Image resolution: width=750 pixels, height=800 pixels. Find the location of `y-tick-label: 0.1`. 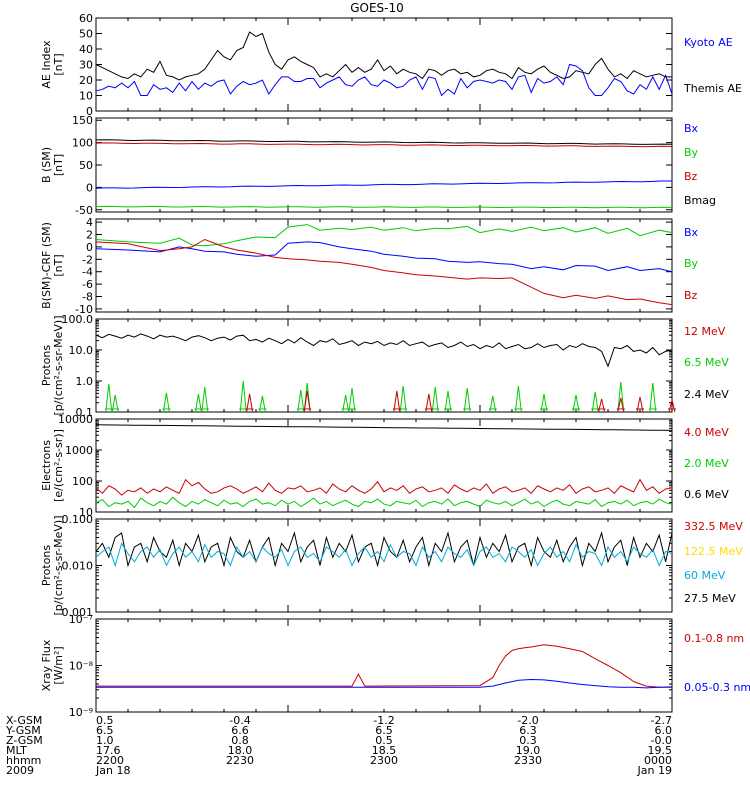

y-tick-label: 0.1 is located at coordinates (85, 412).